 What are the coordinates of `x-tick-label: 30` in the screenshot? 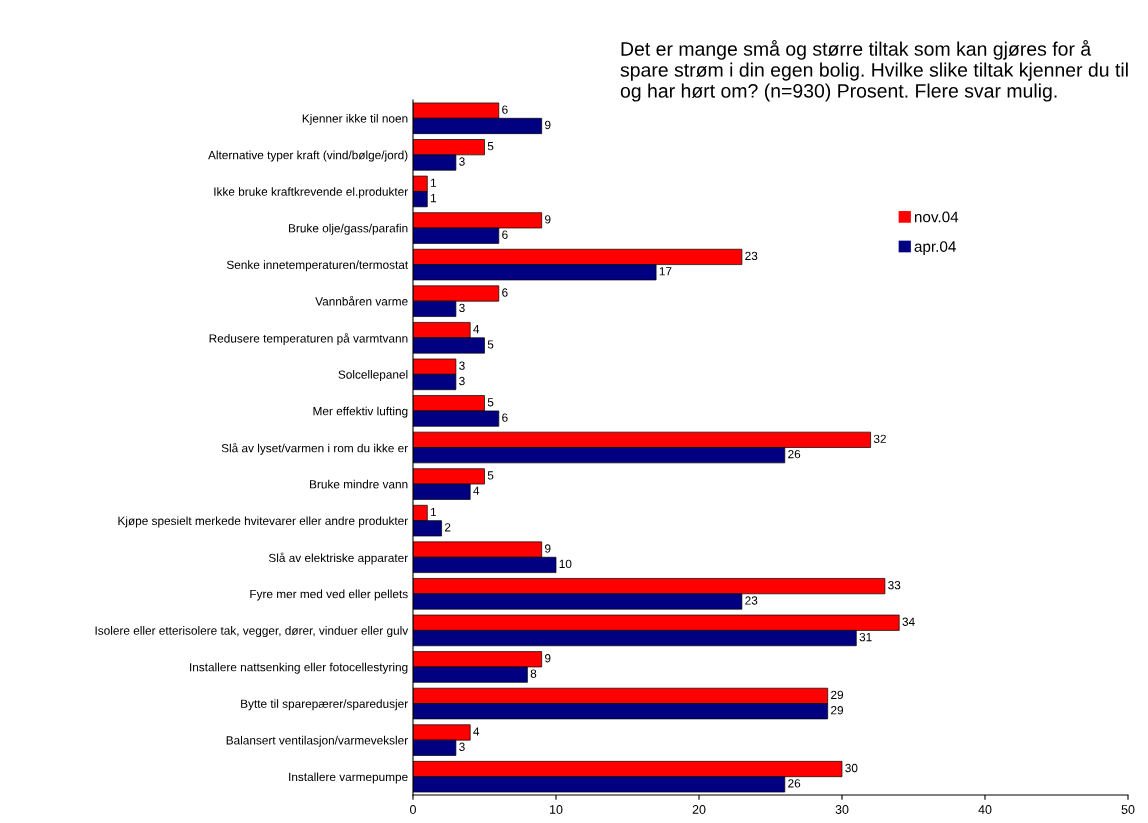 It's located at (842, 809).